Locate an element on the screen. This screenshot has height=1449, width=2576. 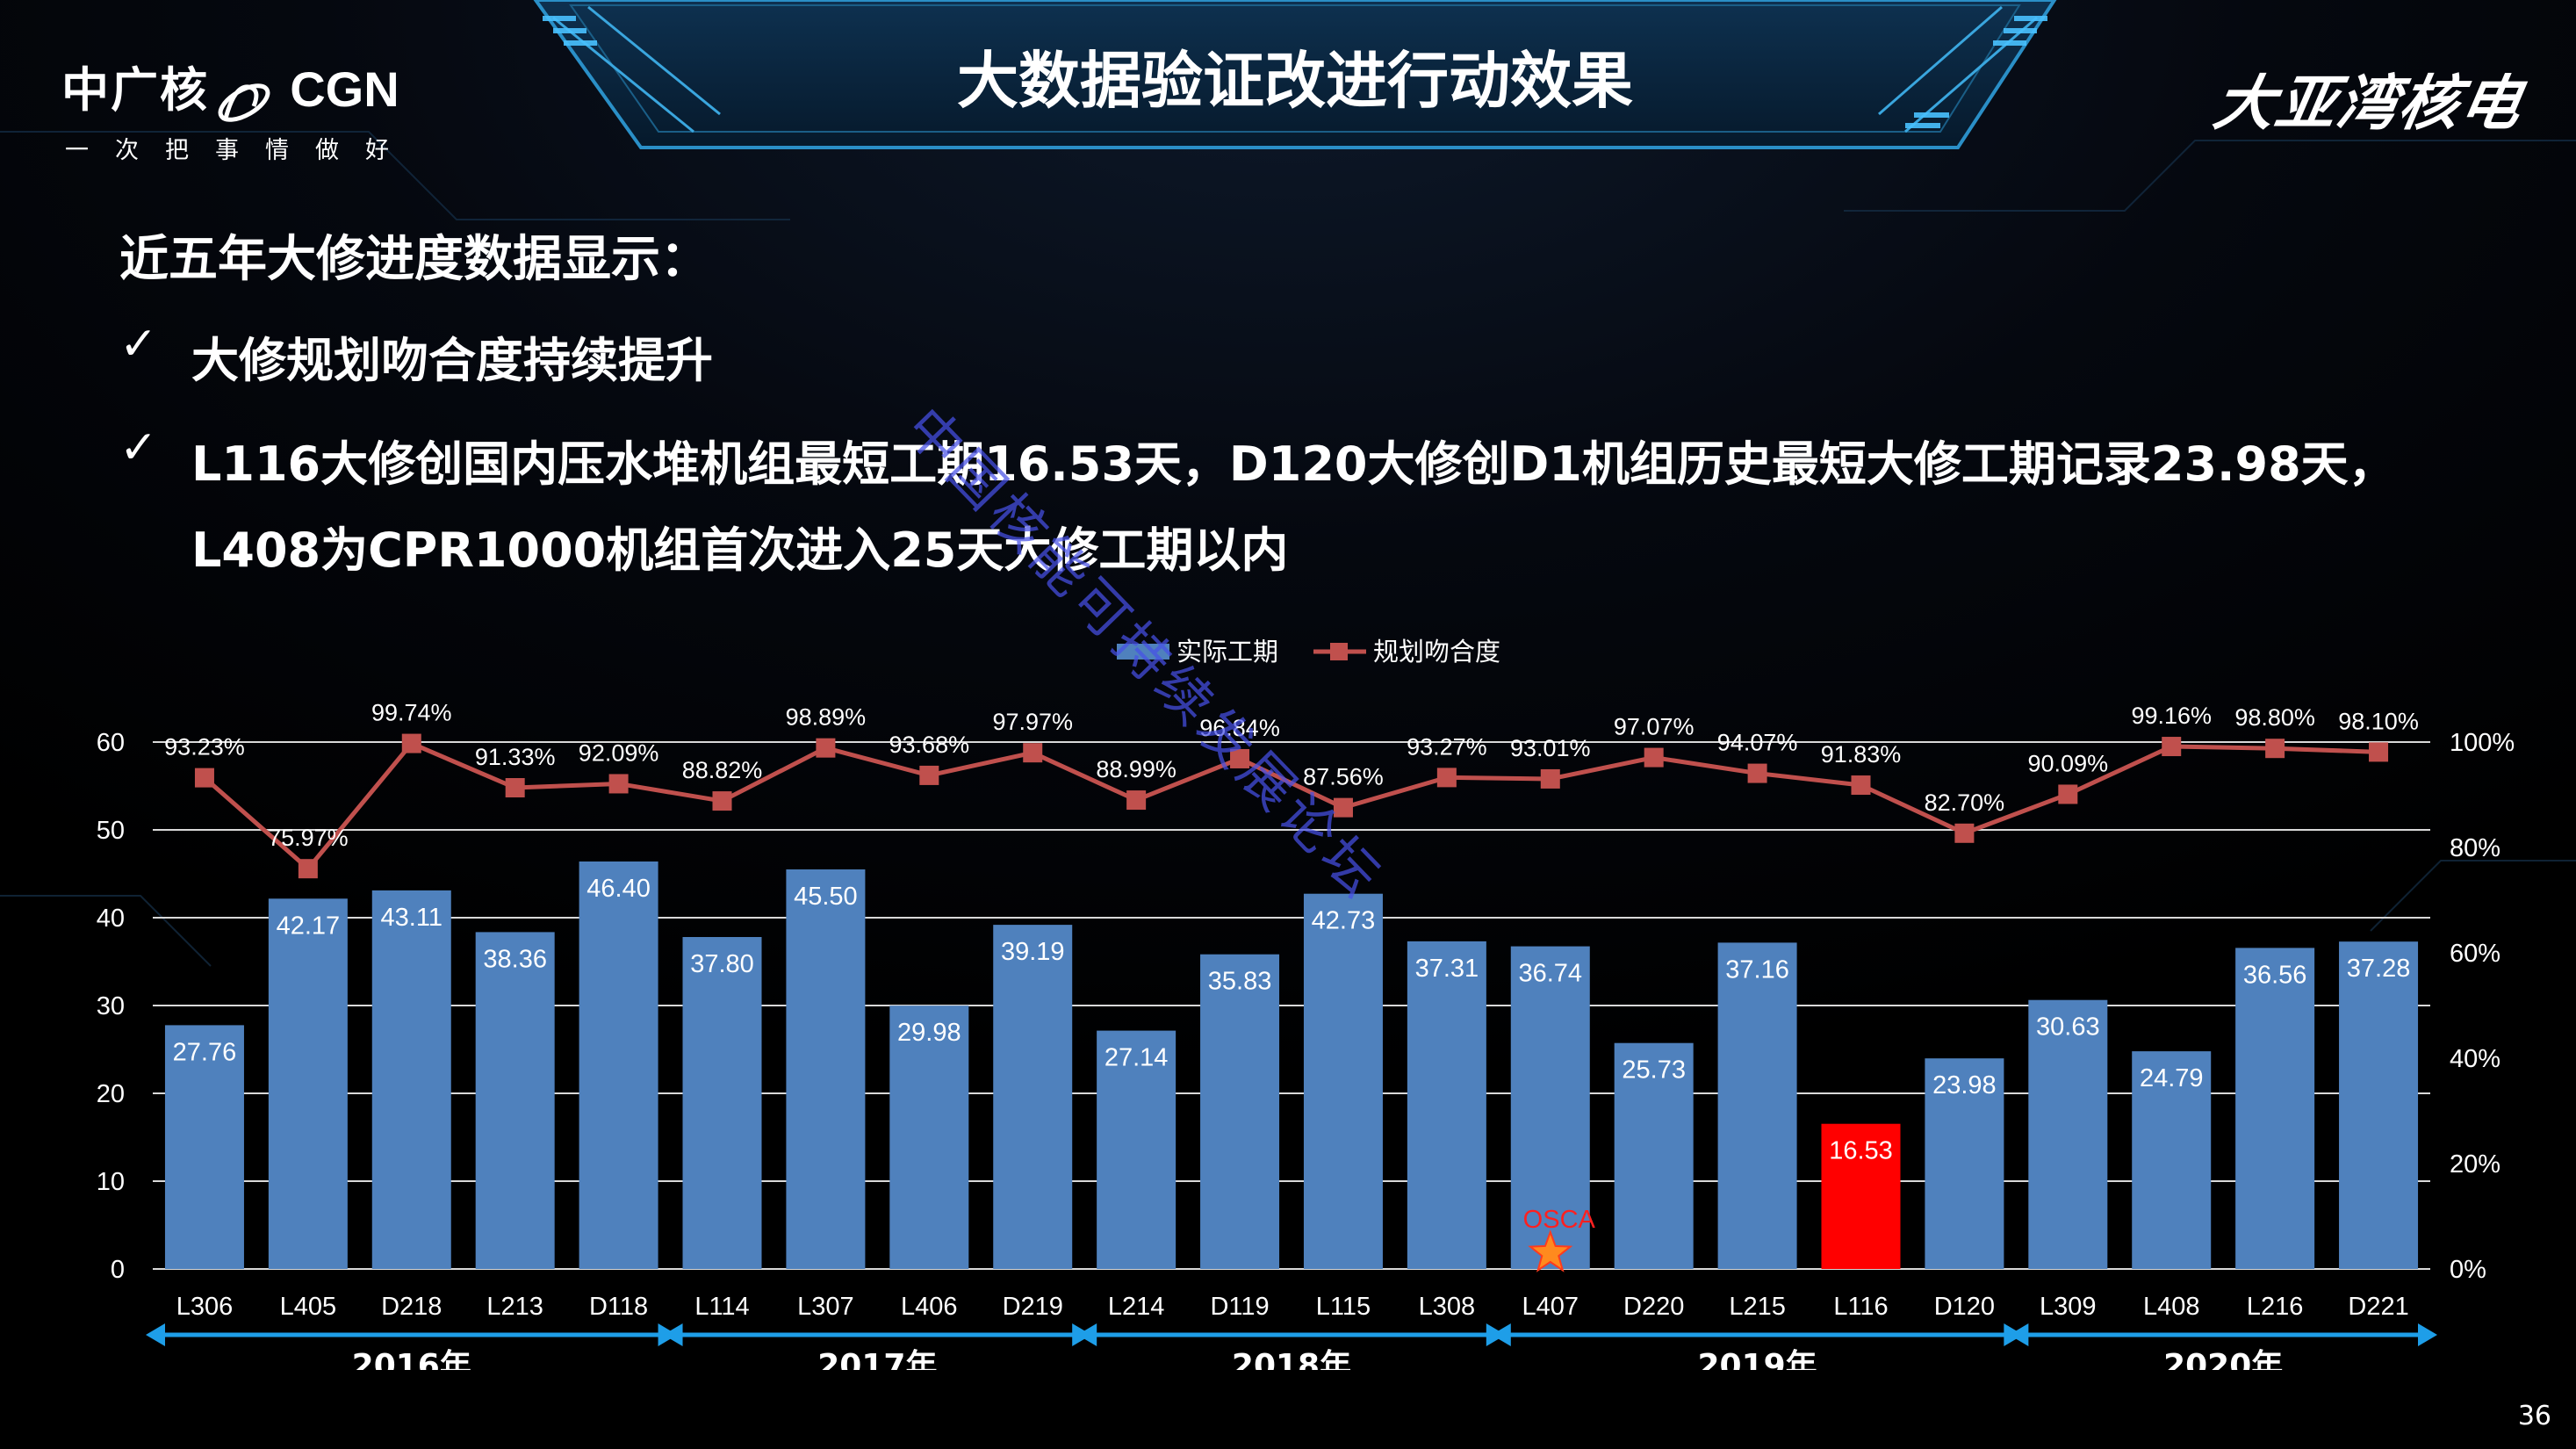
bar-value-label: 25.73 is located at coordinates (1654, 1071).